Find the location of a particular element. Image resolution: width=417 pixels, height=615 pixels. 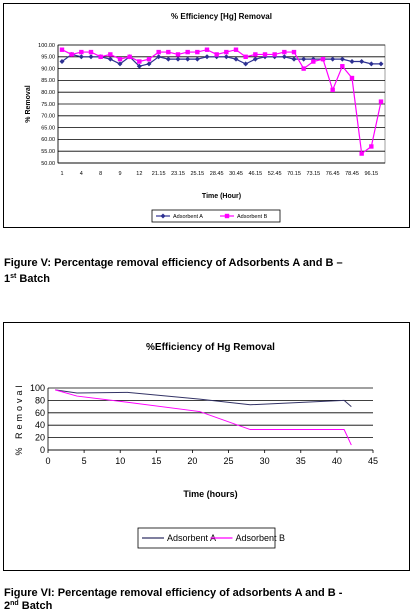

legend-label: Adsorbent B is located at coordinates (252, 217).